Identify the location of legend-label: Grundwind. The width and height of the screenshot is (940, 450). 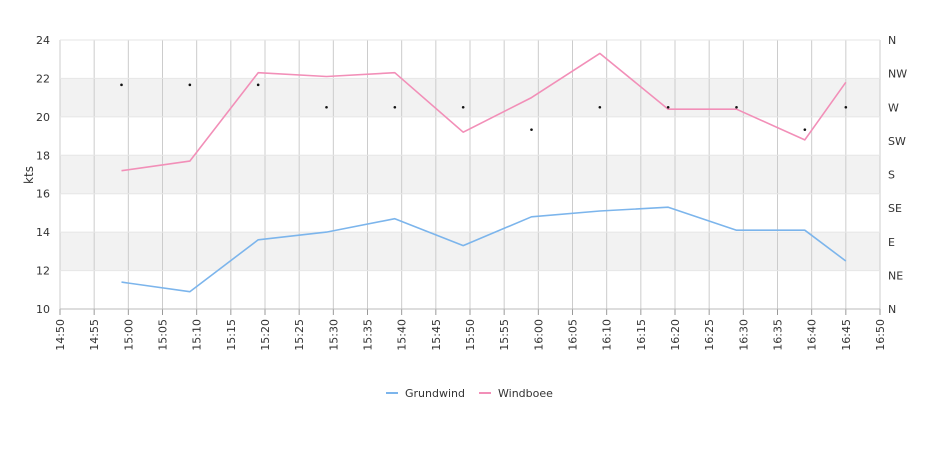
(435, 393).